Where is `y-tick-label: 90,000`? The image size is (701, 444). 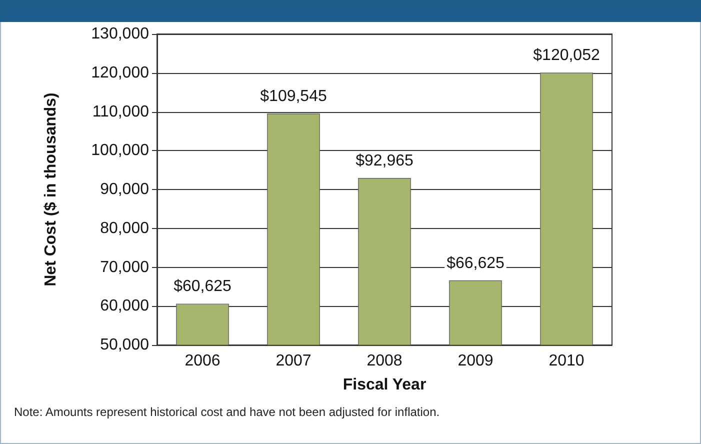 y-tick-label: 90,000 is located at coordinates (125, 189).